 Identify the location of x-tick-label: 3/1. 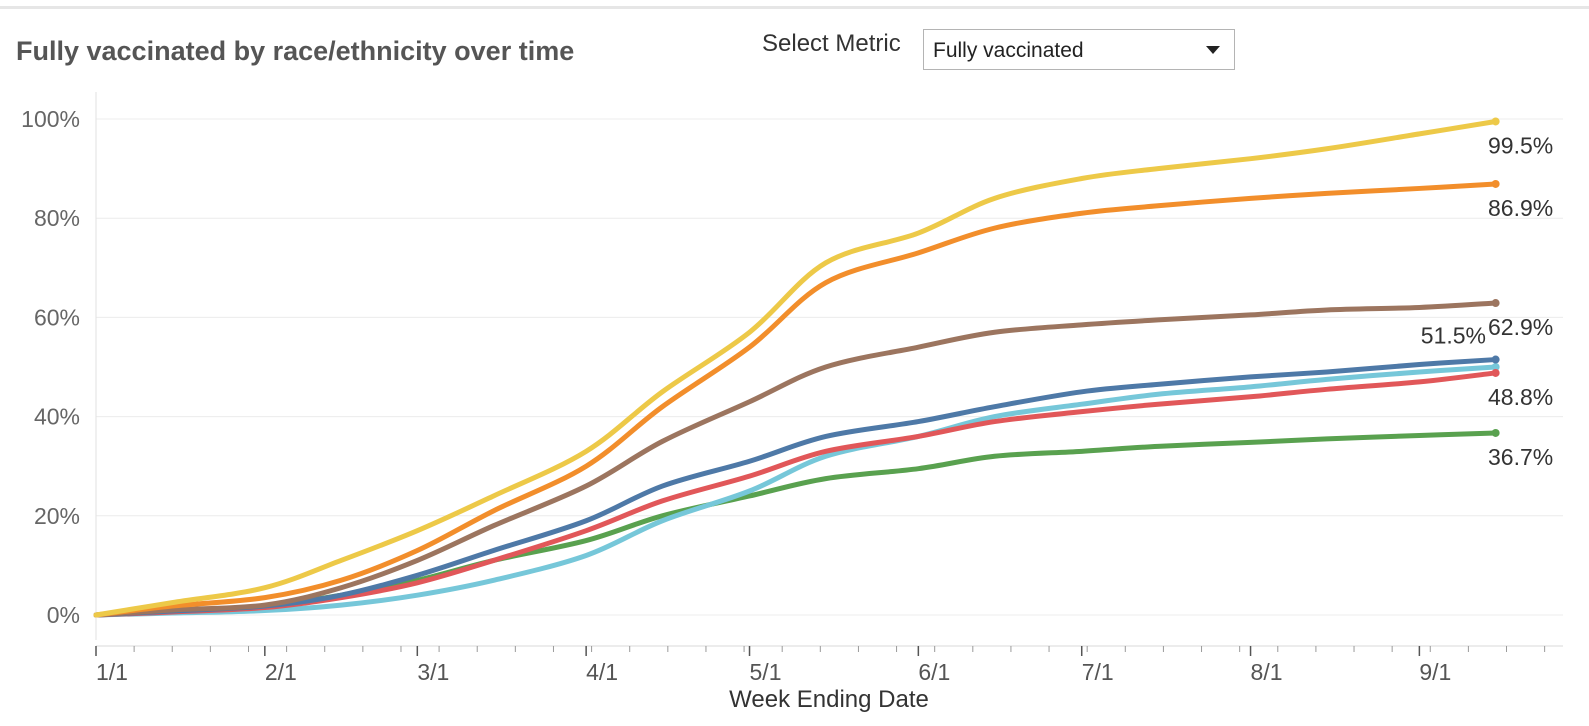
(433, 672).